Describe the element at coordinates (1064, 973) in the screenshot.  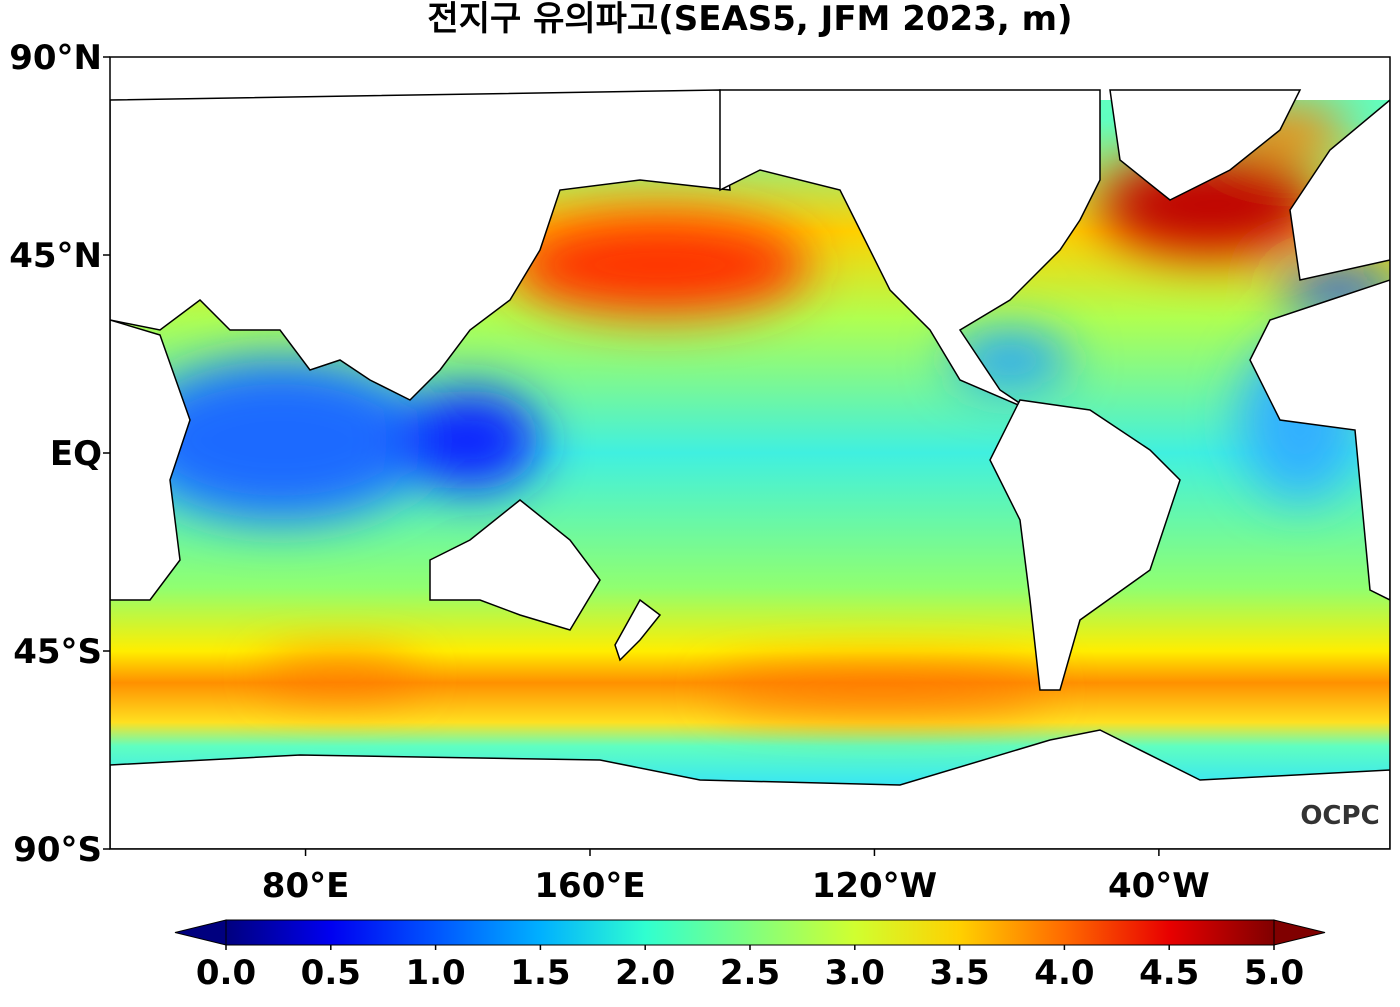
I see `colorbar-tick-label: 4.0` at that location.